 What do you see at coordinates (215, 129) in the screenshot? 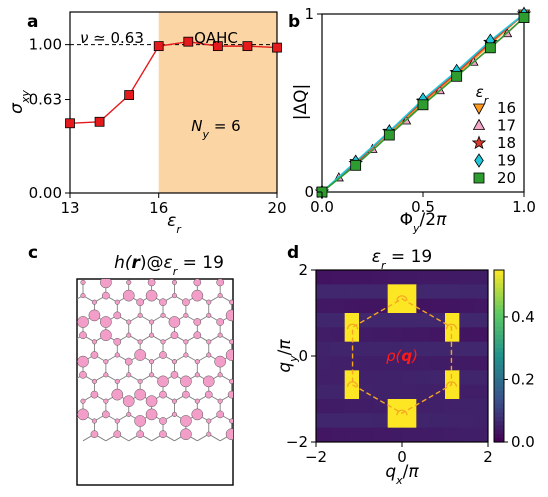
I see `ny-annotation: Ny = 6` at bounding box center [215, 129].